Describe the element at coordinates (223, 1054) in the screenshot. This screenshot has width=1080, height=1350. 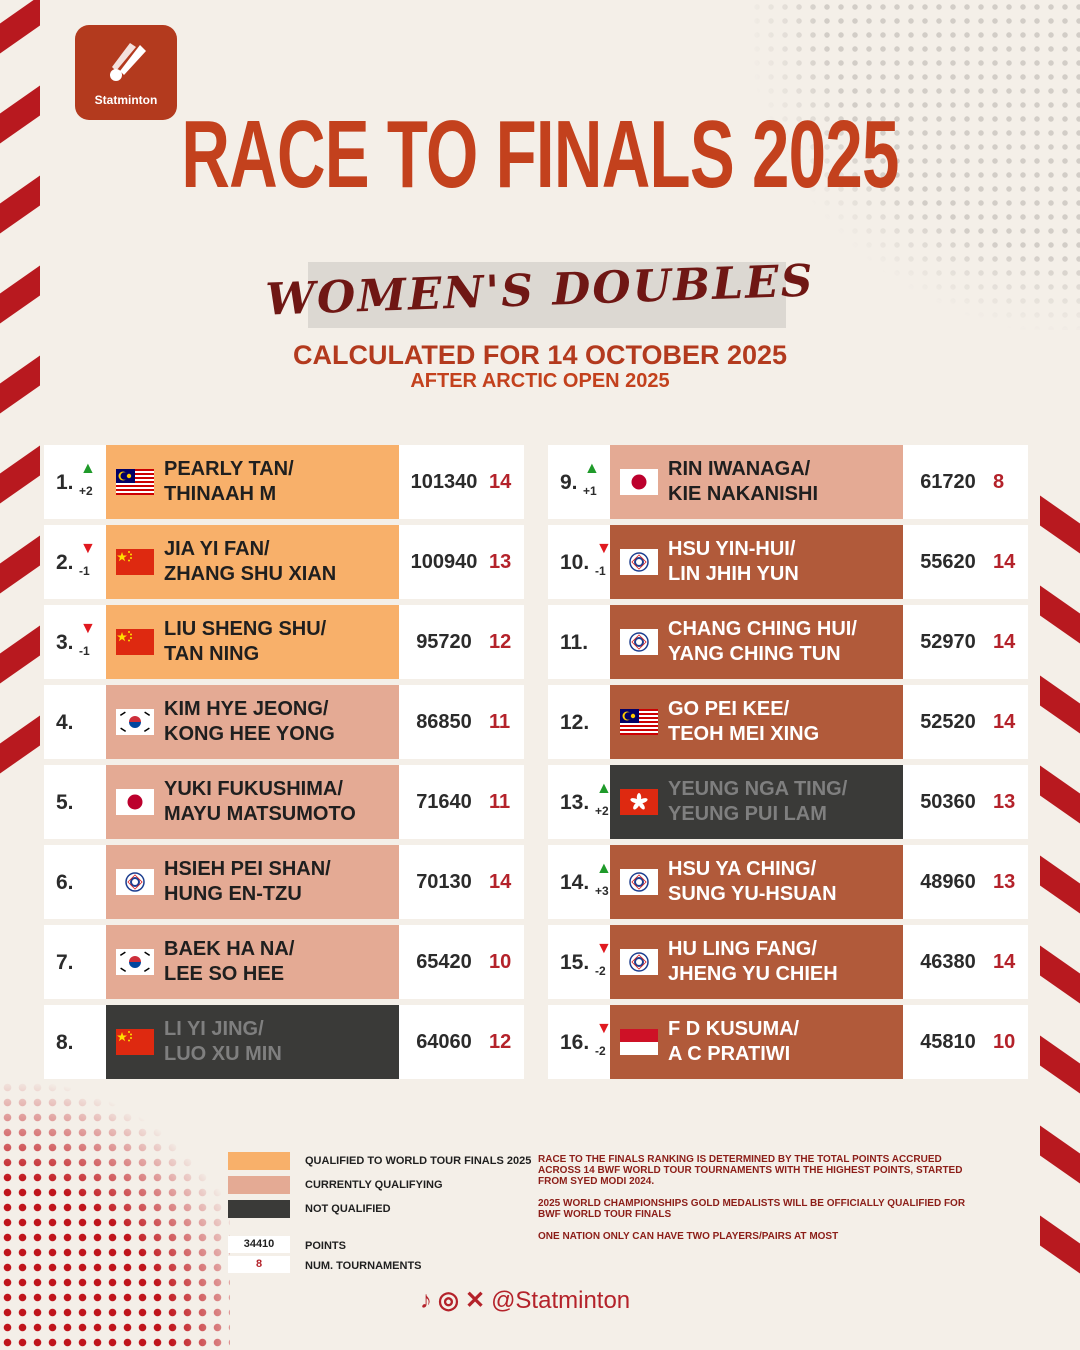
I see `player-name: LUO XU MIN` at that location.